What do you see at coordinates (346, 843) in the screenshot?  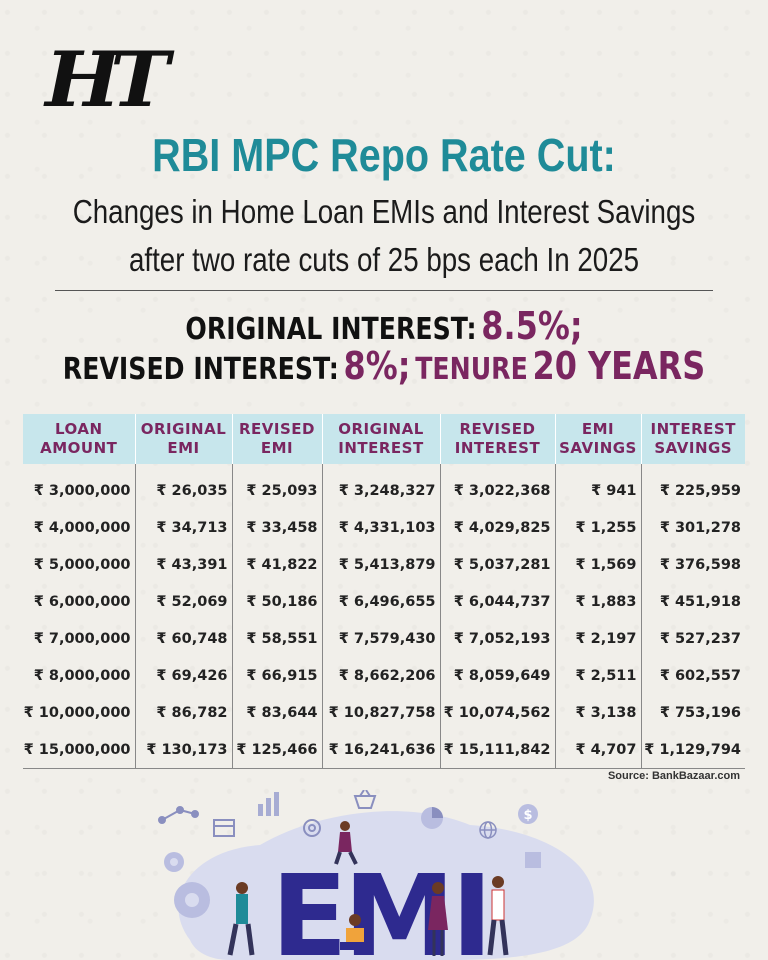 I see `person-top` at bounding box center [346, 843].